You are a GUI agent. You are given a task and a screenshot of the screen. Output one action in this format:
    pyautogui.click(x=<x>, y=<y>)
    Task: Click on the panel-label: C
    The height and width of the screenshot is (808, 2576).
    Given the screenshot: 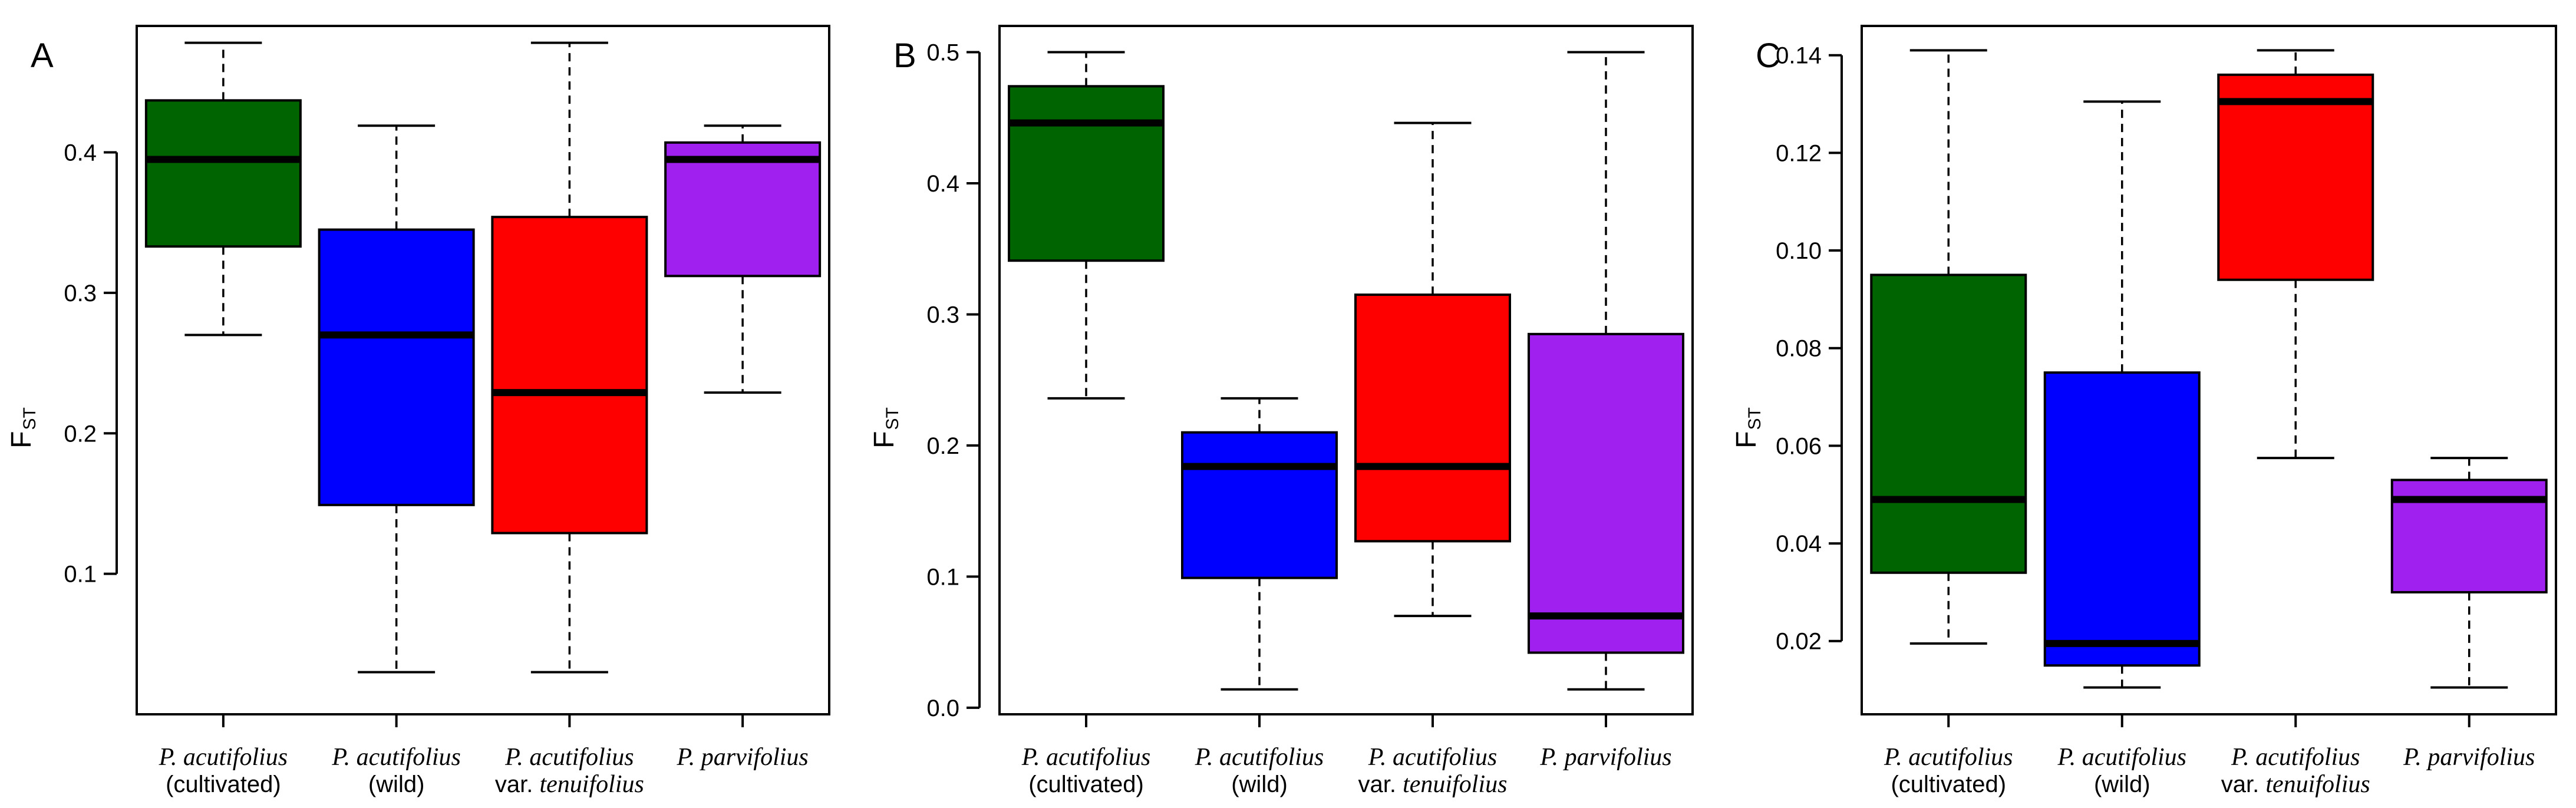 What is the action you would take?
    pyautogui.click(x=1768, y=56)
    